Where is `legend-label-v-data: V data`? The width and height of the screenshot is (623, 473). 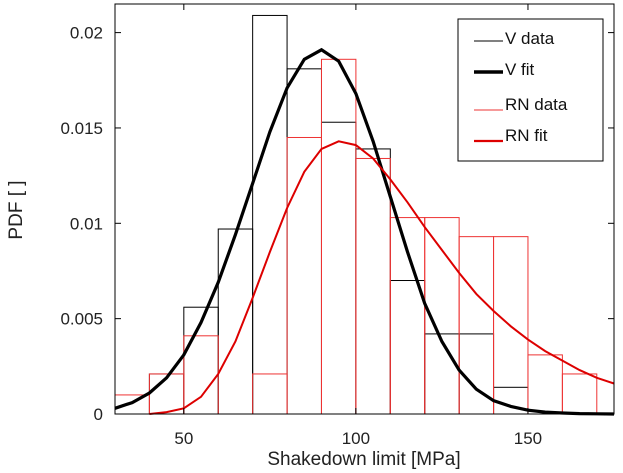 legend-label-v-data: V data is located at coordinates (530, 38).